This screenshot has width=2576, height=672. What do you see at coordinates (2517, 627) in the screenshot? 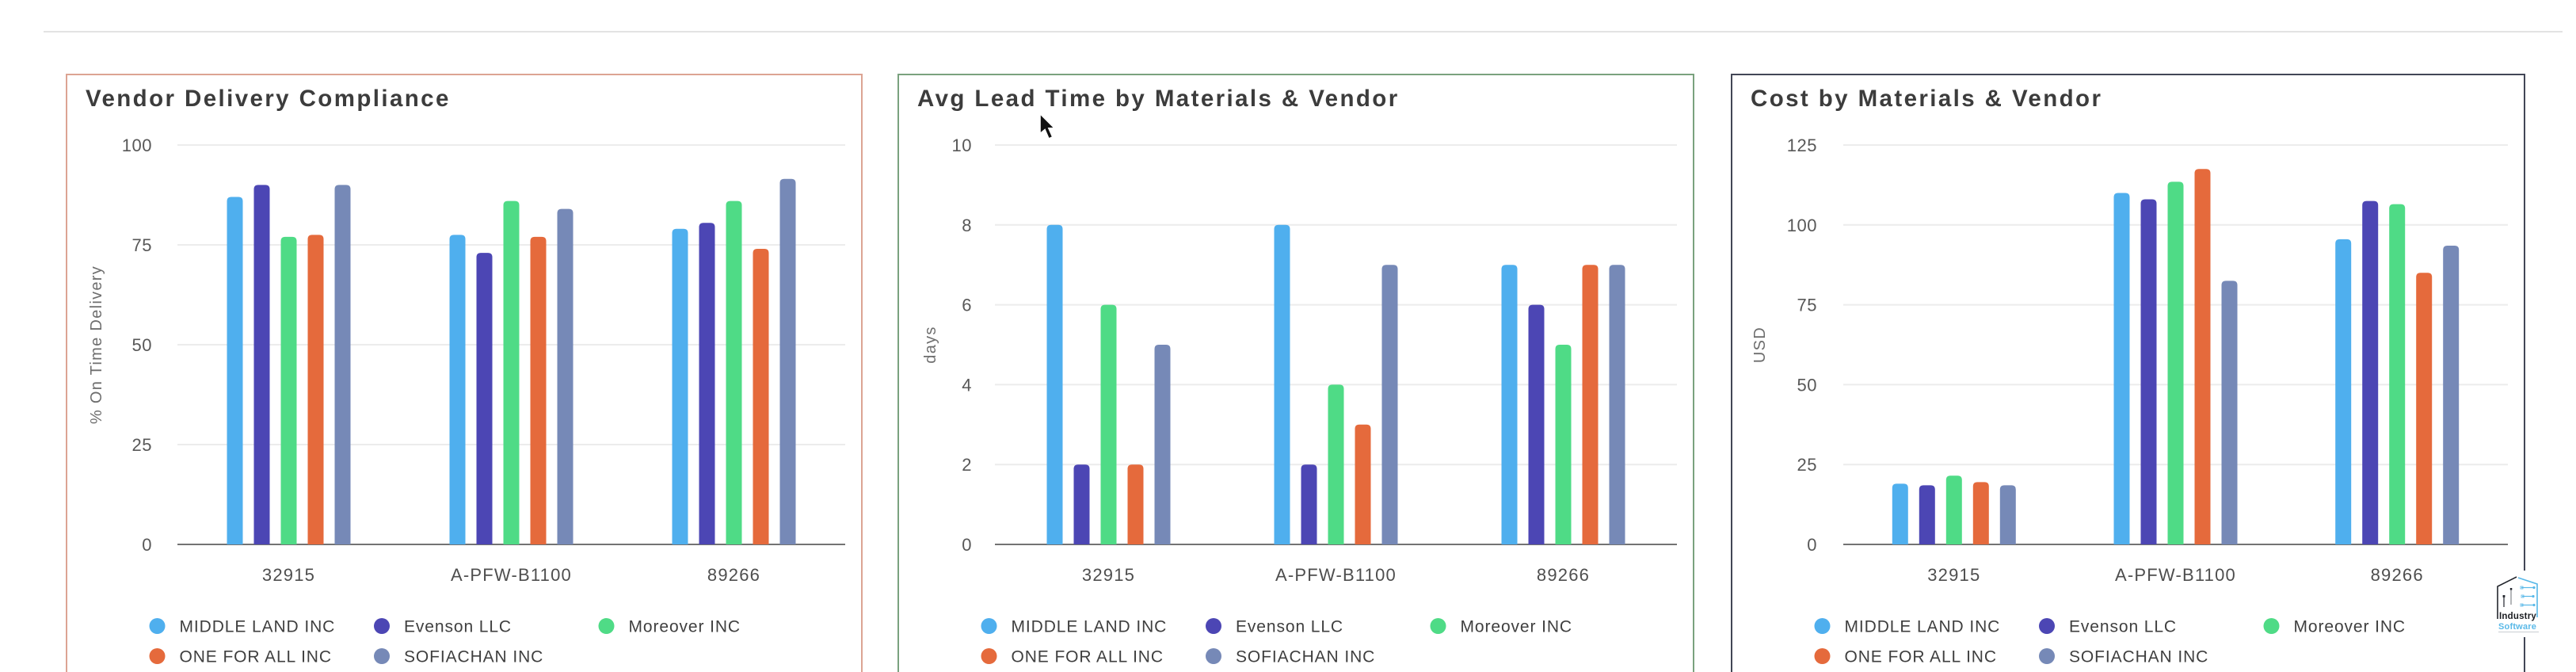
I see `svg-text: Software` at bounding box center [2517, 627].